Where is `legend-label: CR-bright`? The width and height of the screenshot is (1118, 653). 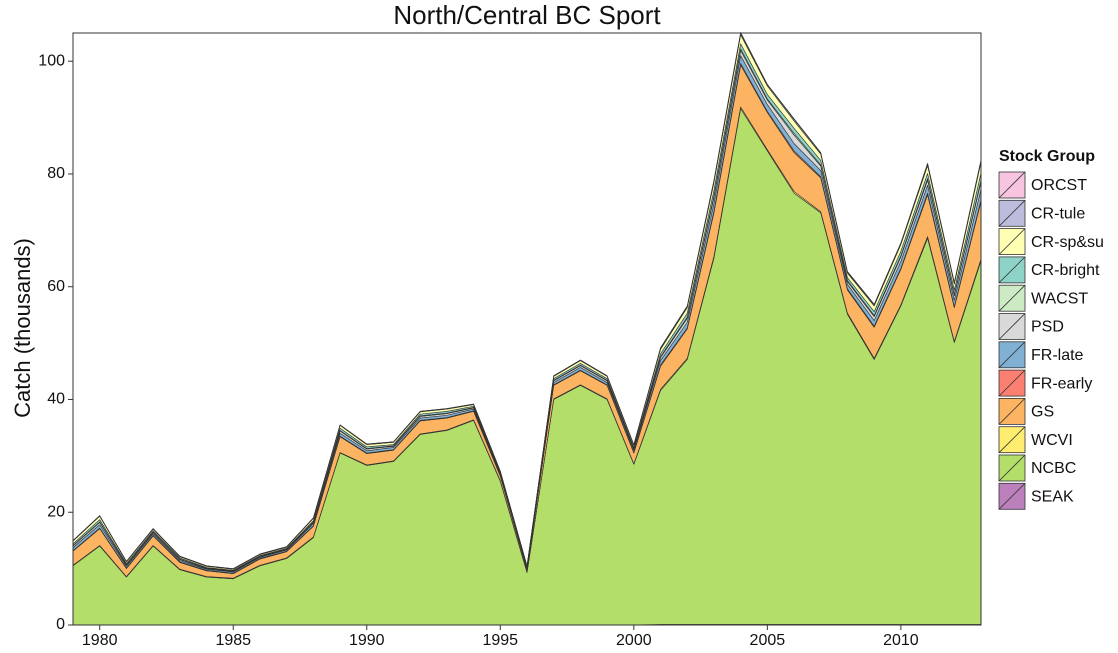 legend-label: CR-bright is located at coordinates (1065, 270).